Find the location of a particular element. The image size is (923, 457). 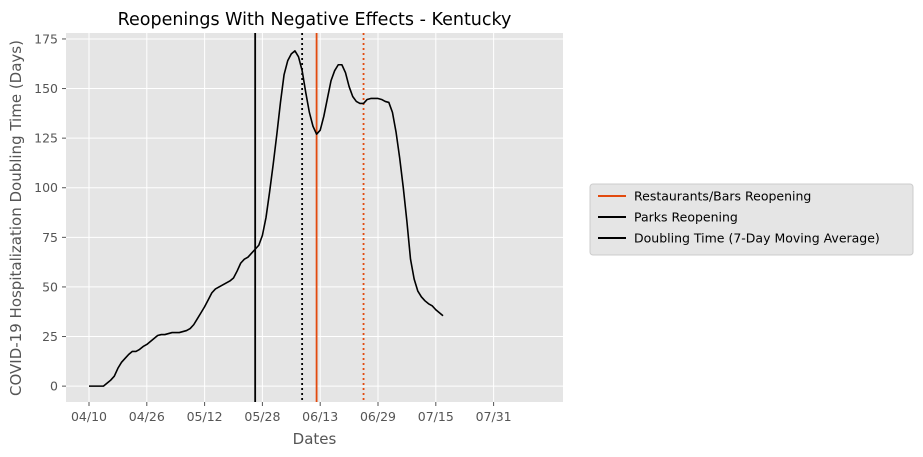

x-tick-label: 04/26 is located at coordinates (147, 416).